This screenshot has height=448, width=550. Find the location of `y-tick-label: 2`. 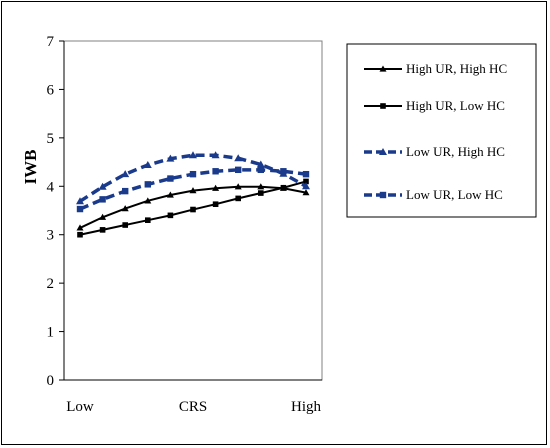

y-tick-label: 2 is located at coordinates (51, 284).